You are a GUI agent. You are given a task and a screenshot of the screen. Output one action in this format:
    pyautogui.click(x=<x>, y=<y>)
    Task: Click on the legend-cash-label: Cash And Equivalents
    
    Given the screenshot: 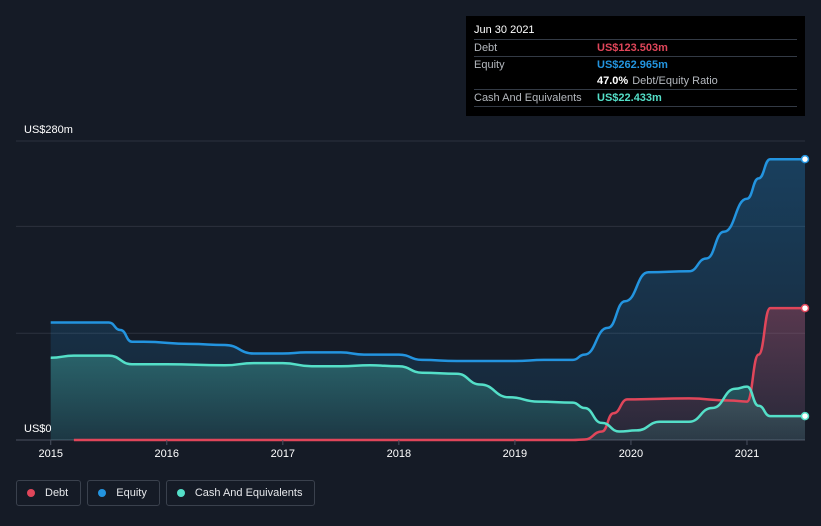 What is the action you would take?
    pyautogui.click(x=248, y=493)
    